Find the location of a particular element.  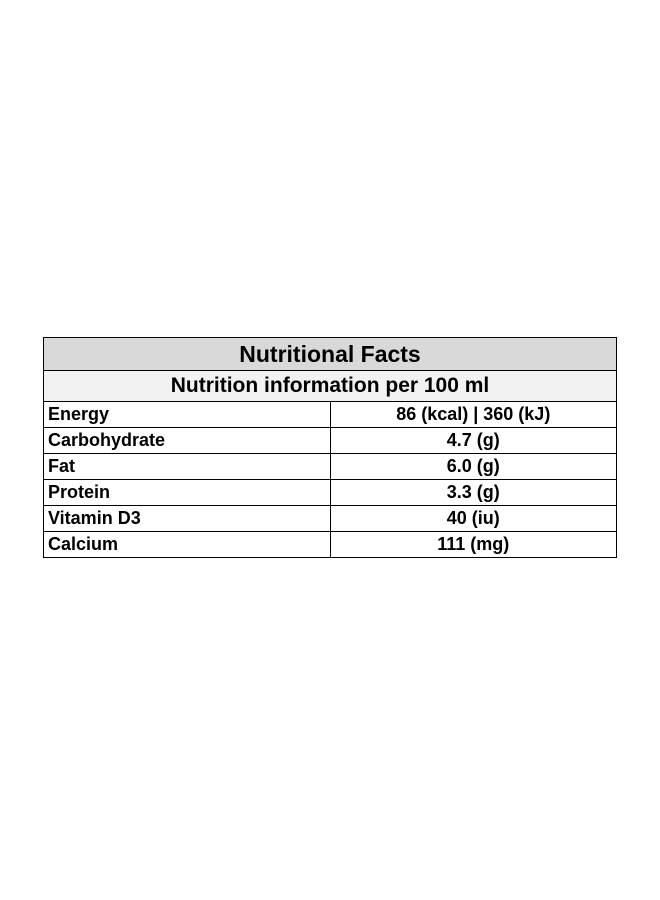

nutrient-value: 6.0 (g) is located at coordinates (473, 466).